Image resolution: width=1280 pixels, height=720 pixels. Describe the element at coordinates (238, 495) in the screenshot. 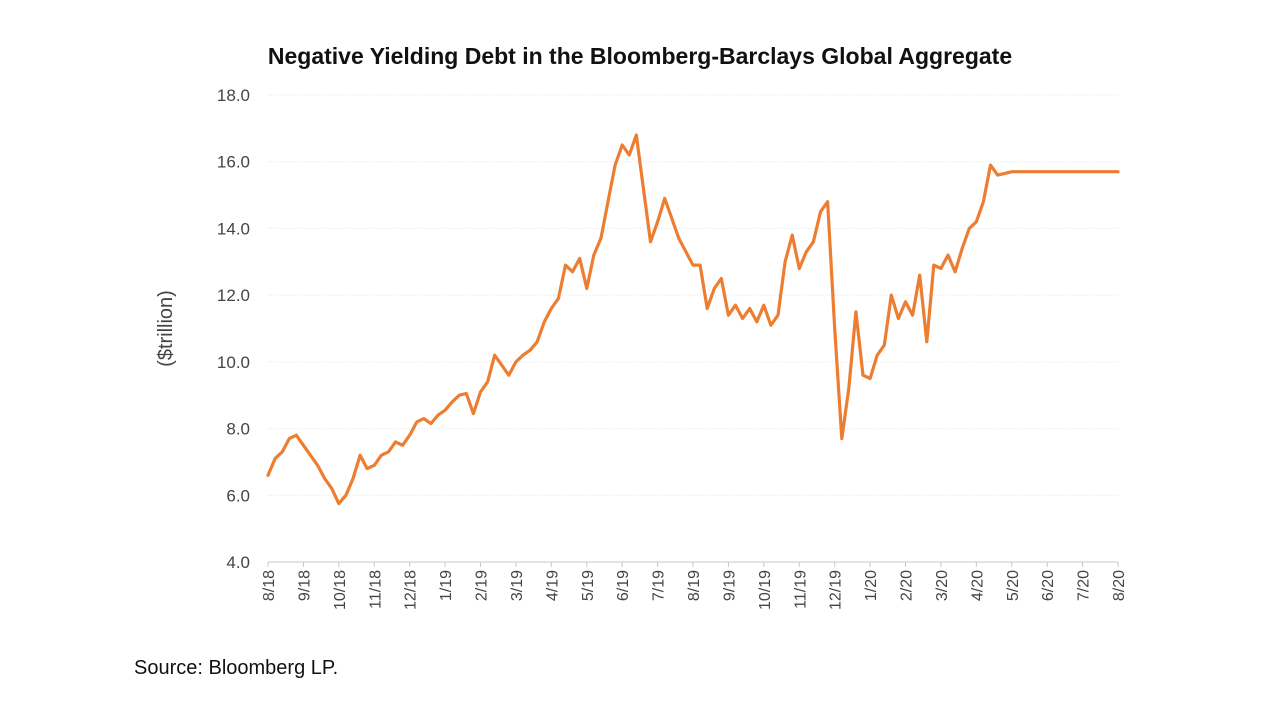

I see `y-tick-label: 6.0` at that location.